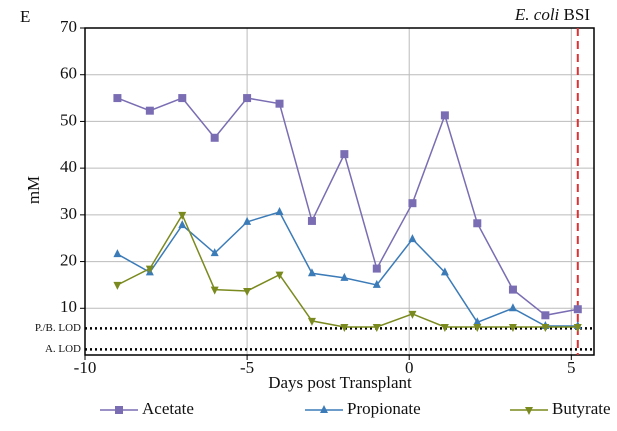 The width and height of the screenshot is (617, 431). What do you see at coordinates (58, 328) in the screenshot?
I see `lod-label: P./B. LOD` at bounding box center [58, 328].